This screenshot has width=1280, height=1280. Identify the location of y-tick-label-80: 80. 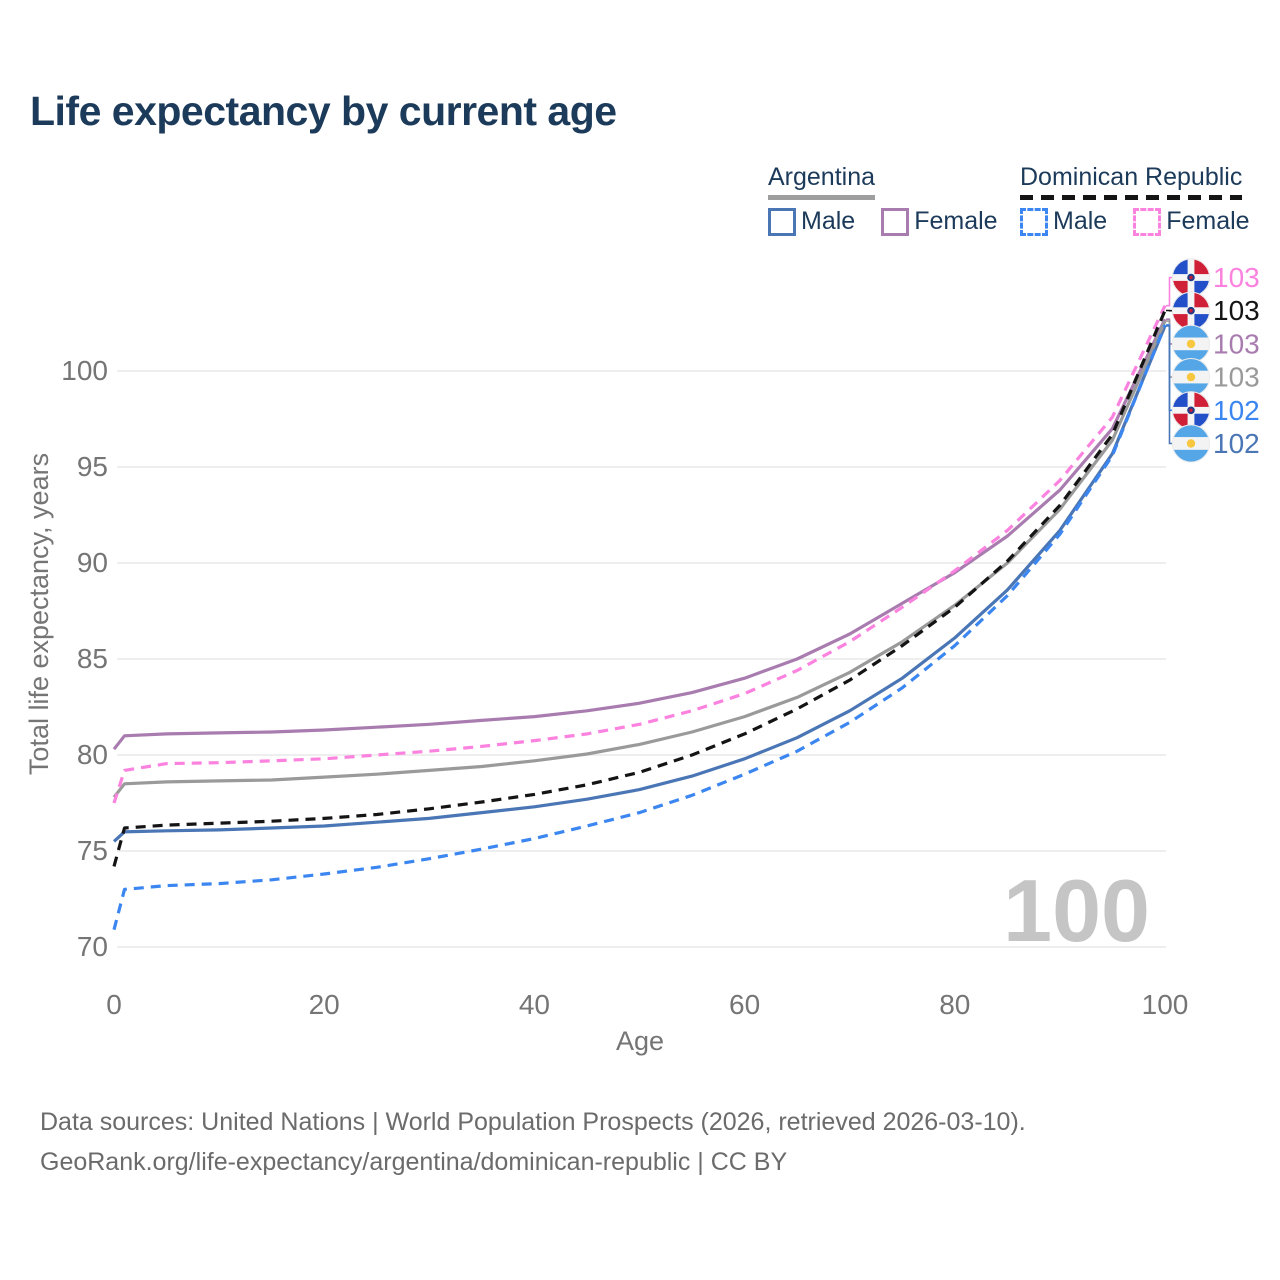
(92, 754).